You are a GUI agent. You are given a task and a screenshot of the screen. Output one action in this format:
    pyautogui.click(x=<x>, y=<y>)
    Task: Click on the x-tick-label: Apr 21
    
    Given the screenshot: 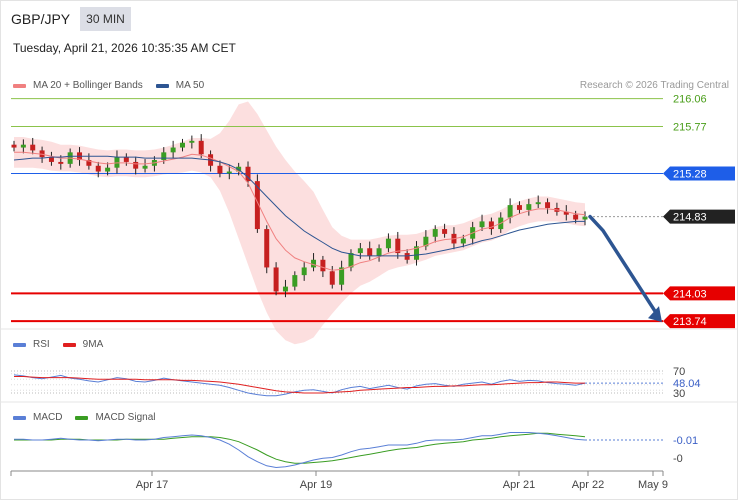 What is the action you would take?
    pyautogui.click(x=519, y=485)
    